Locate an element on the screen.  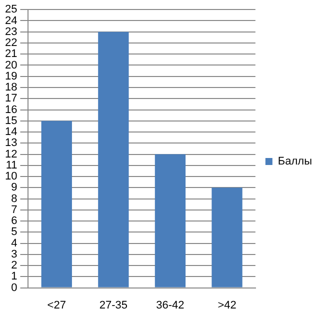
y-tick-label: 18 is located at coordinates (11, 88).